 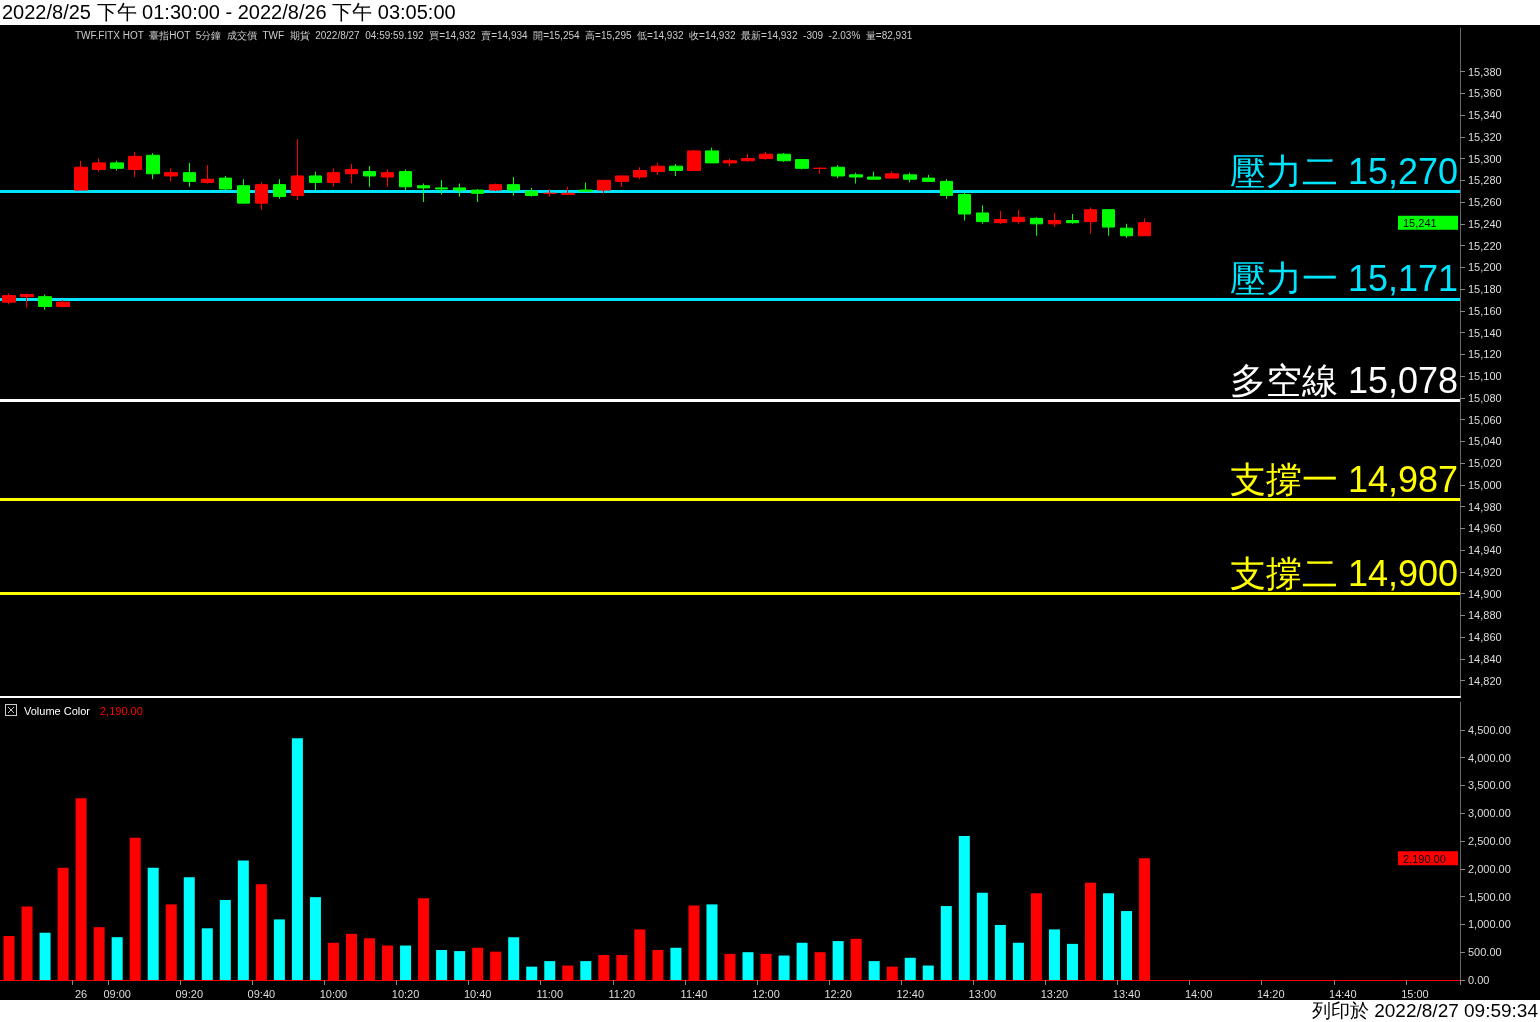 I want to click on y-tick-label: 3,000.00, so click(x=1489, y=813).